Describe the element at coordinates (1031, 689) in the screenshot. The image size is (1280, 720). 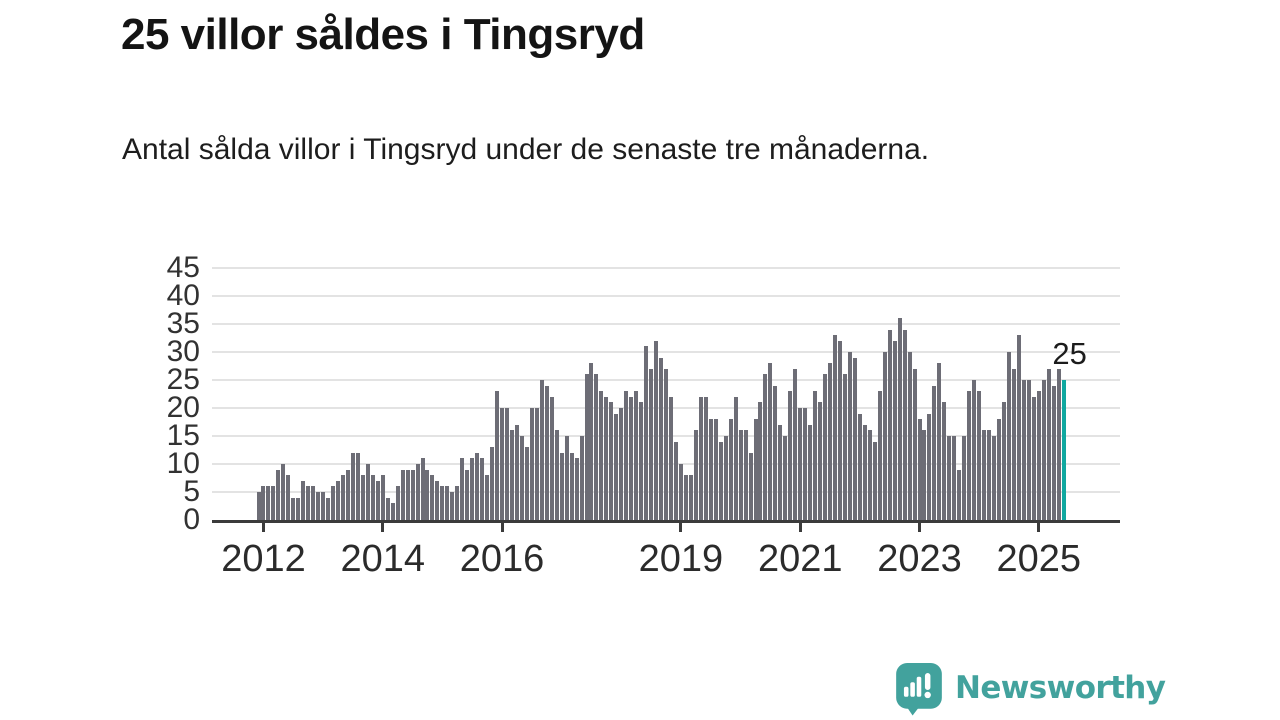
I see `newsworthy-logo: Newsworthy` at that location.